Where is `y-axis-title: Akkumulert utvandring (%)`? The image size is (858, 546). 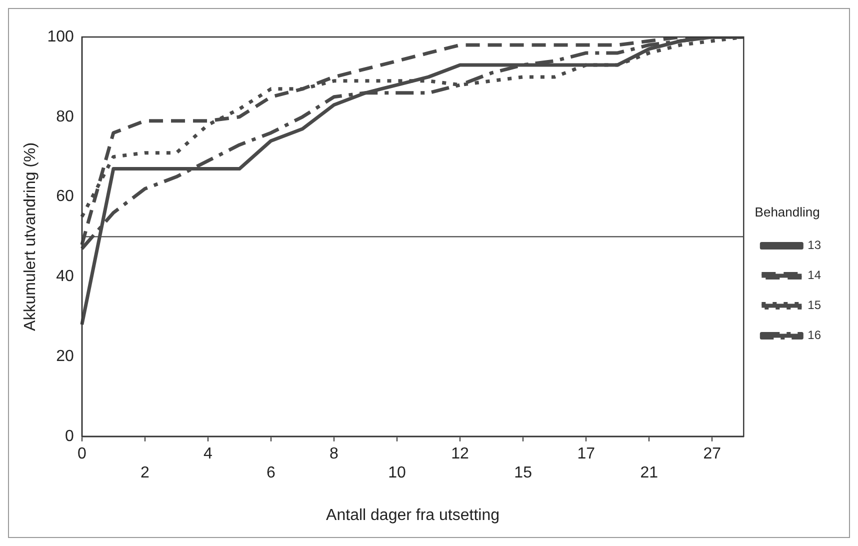 y-axis-title: Akkumulert utvandring (%) is located at coordinates (31, 236).